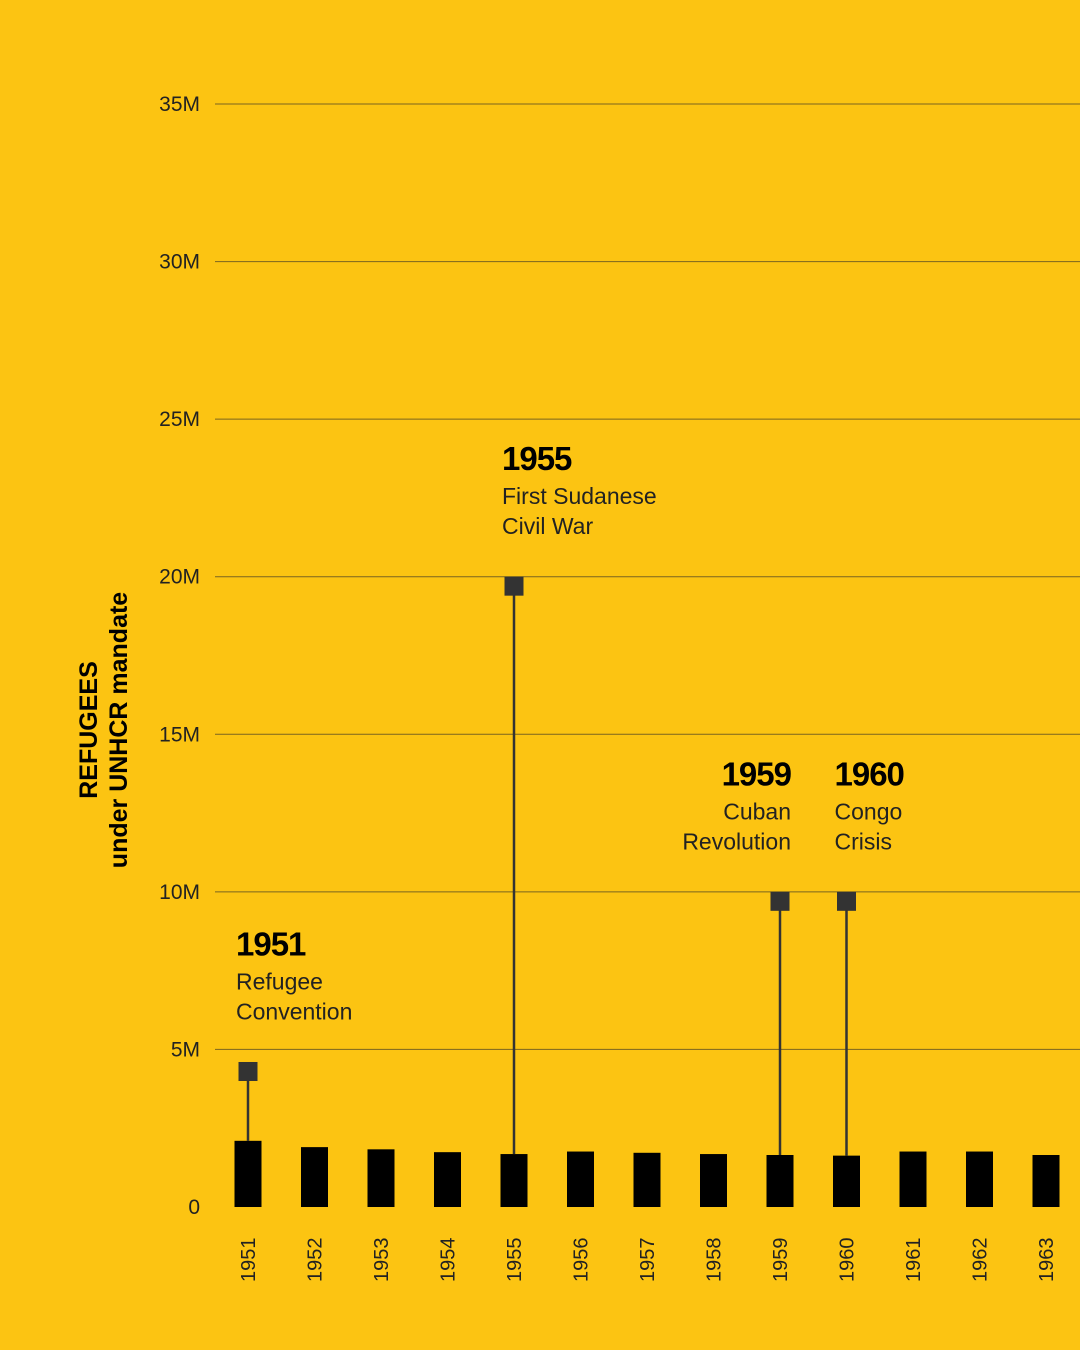  Describe the element at coordinates (179, 419) in the screenshot. I see `y-tick-label: 25M` at that location.